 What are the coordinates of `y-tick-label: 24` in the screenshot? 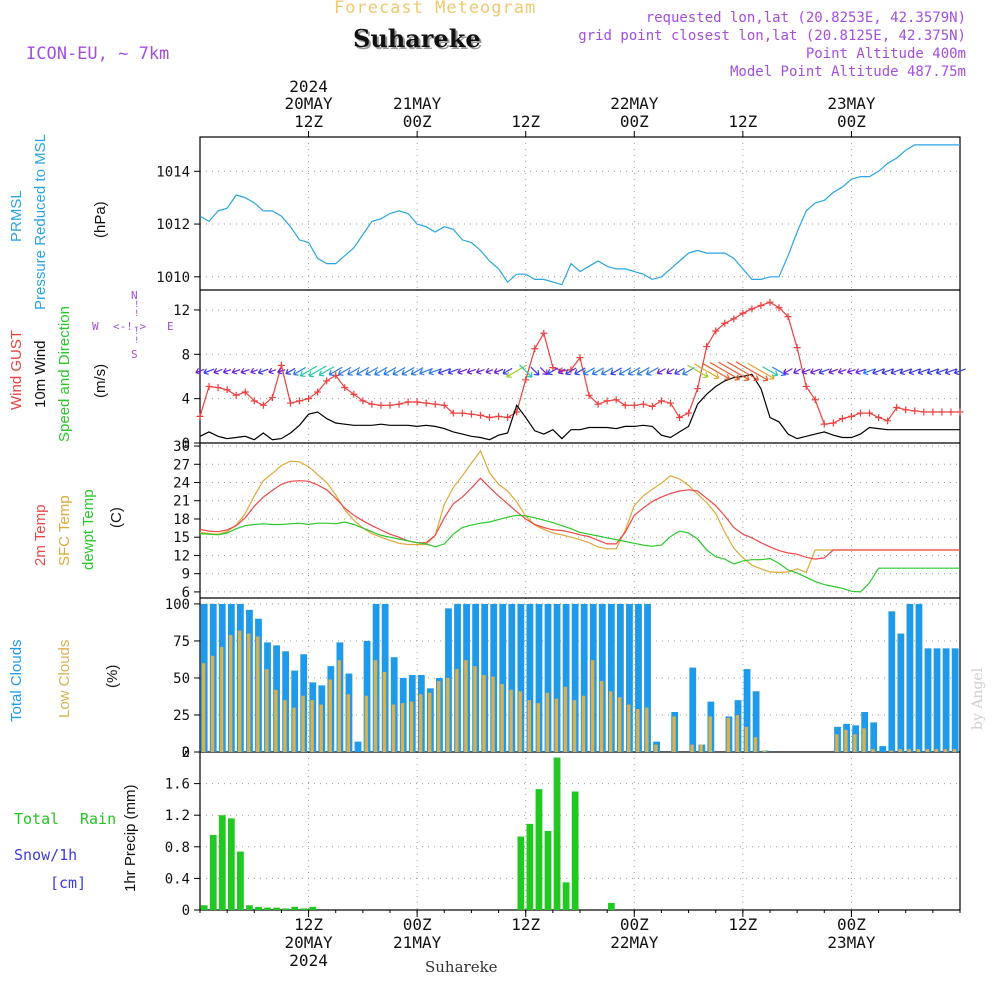 It's located at (181, 484).